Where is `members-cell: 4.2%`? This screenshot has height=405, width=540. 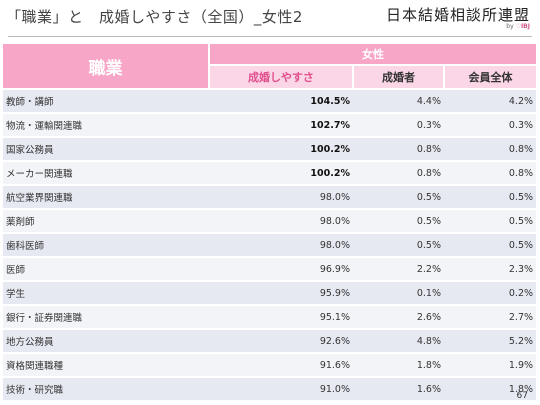
members-cell: 4.2% is located at coordinates (490, 100).